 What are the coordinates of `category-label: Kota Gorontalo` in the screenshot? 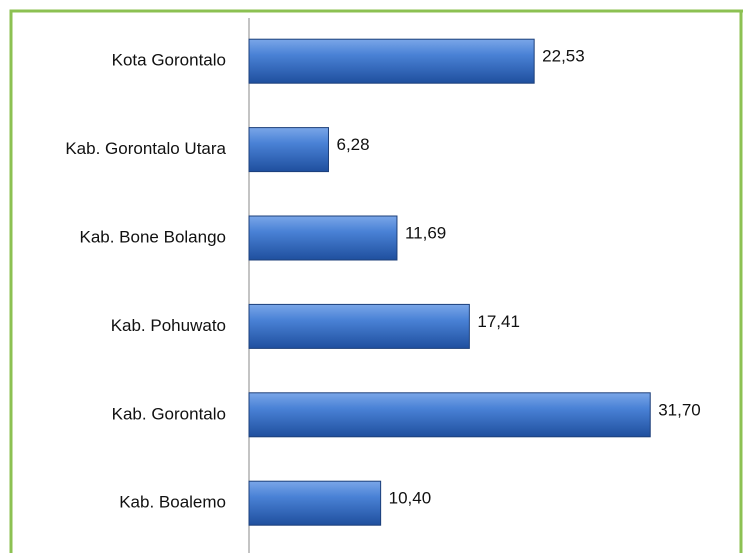 It's located at (169, 60).